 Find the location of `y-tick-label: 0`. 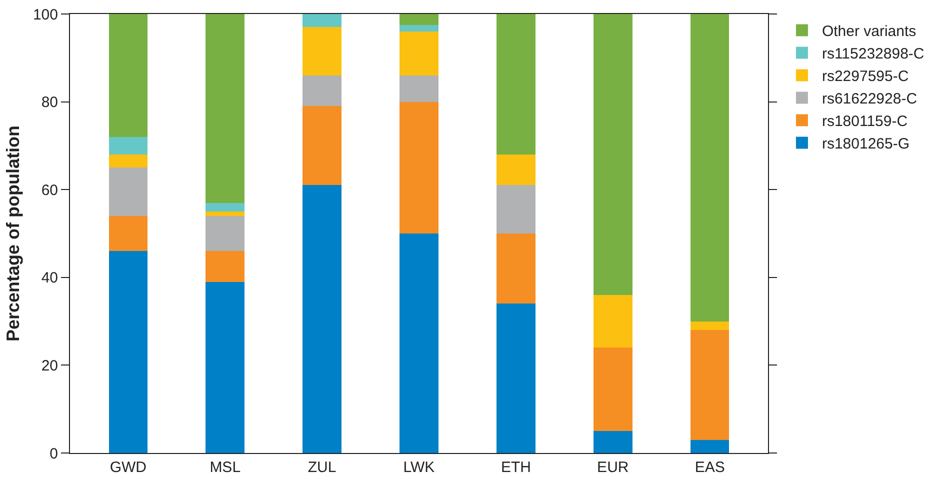

y-tick-label: 0 is located at coordinates (54, 453).